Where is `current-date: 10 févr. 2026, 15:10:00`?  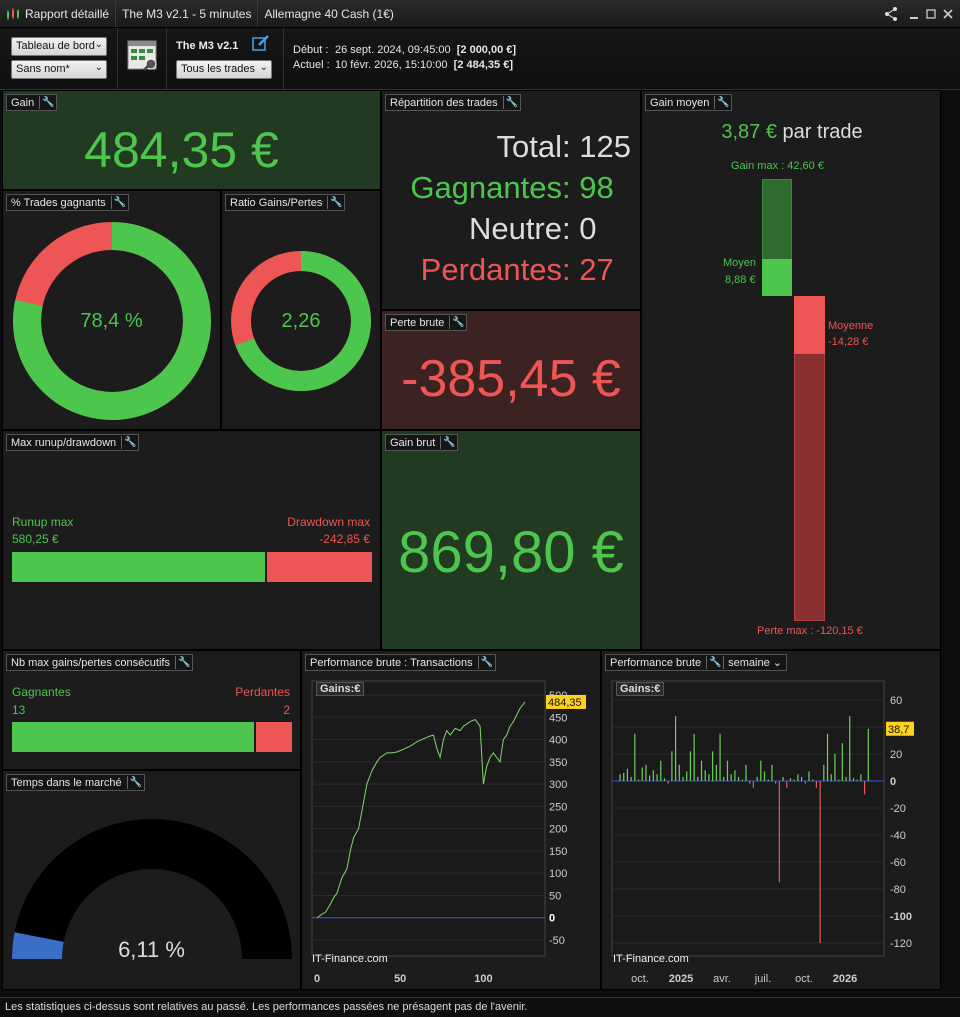
current-date: 10 févr. 2026, 15:10:00 is located at coordinates (391, 65).